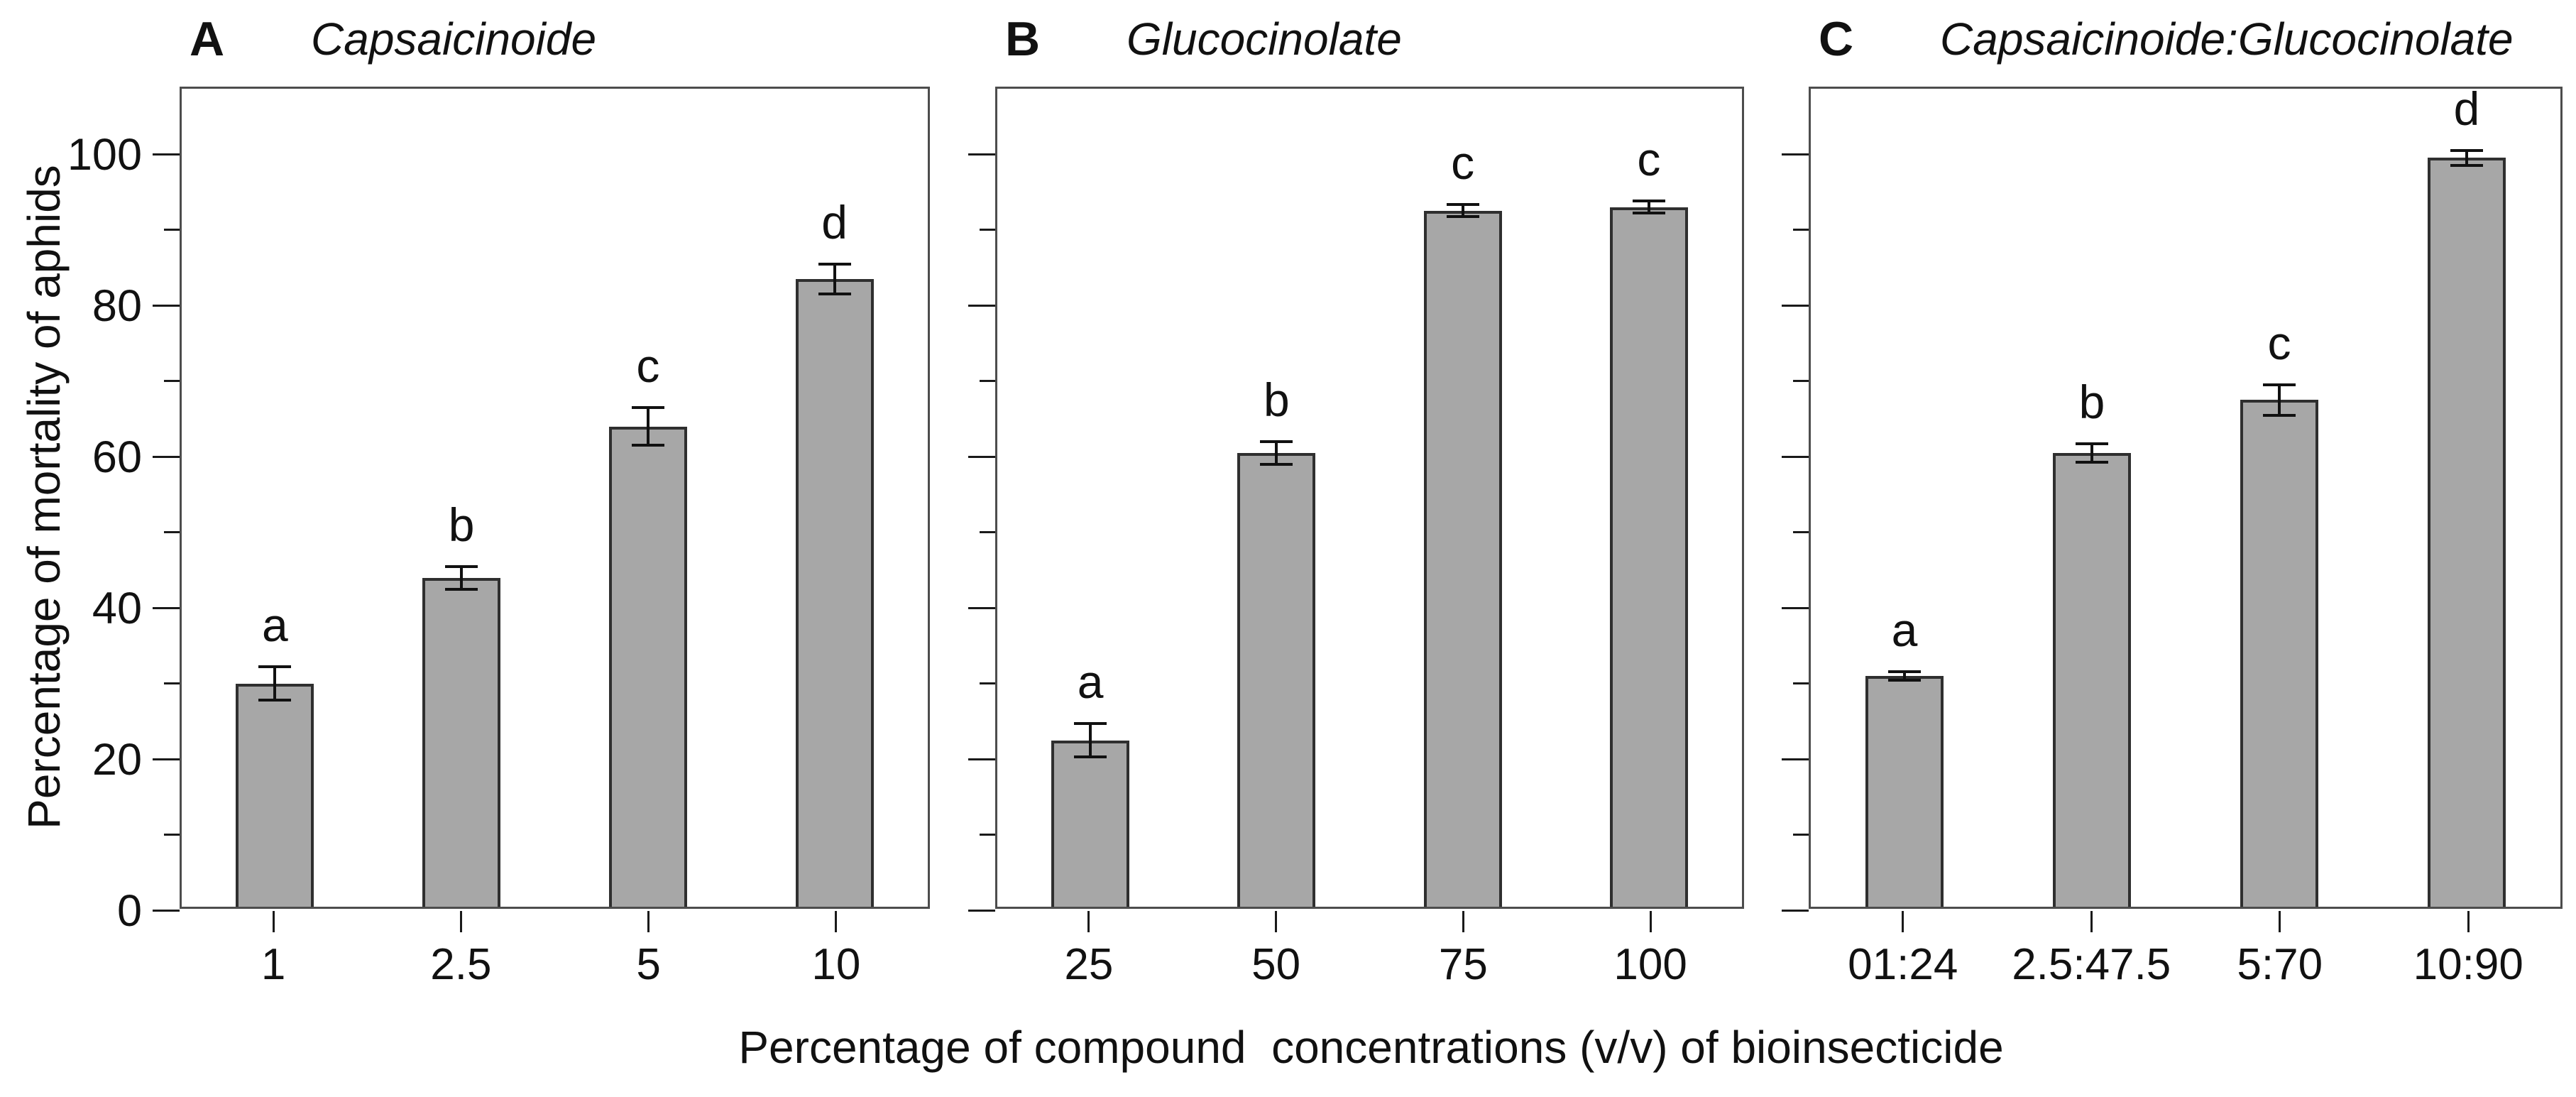  Describe the element at coordinates (648, 964) in the screenshot. I see `x-tick-label: 5` at that location.